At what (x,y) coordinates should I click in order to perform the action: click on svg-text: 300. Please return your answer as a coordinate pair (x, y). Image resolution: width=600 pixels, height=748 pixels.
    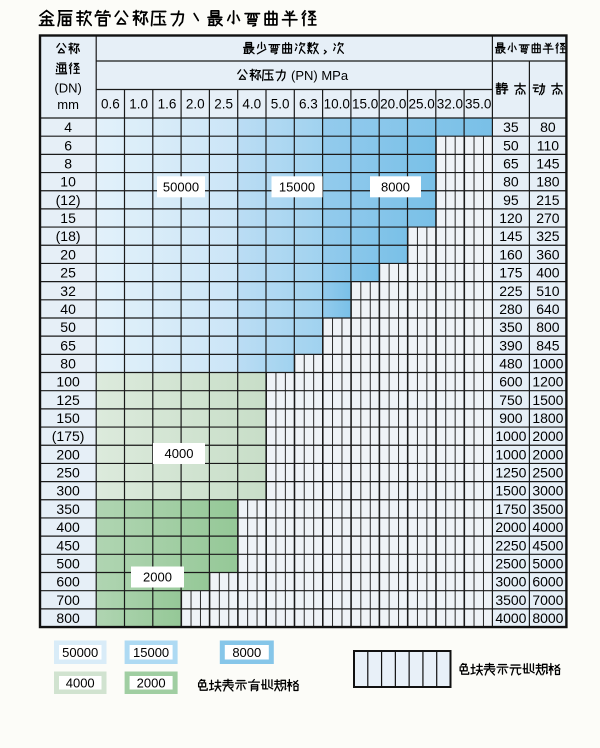
    Looking at the image, I should click on (68, 491).